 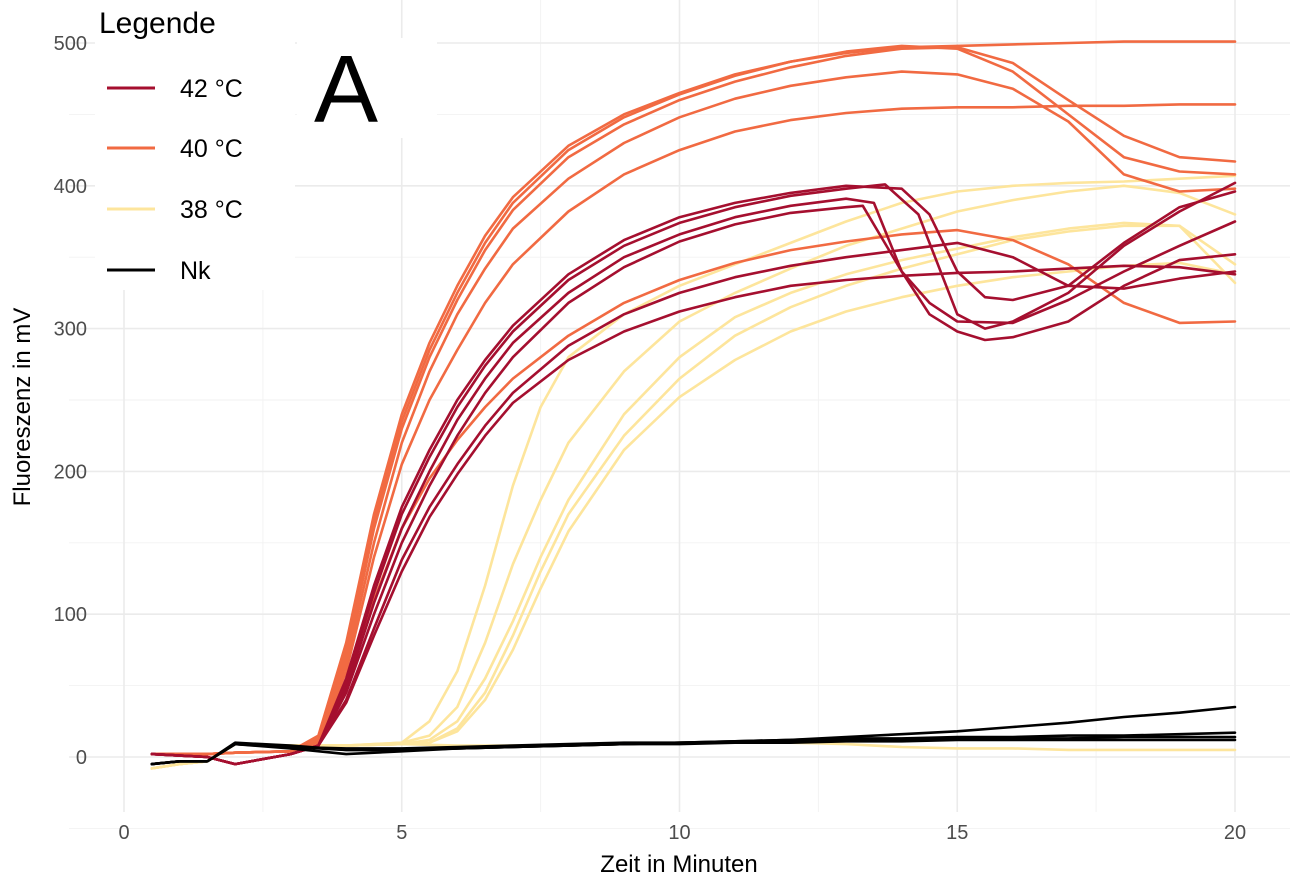 What do you see at coordinates (346, 89) in the screenshot?
I see `panel-tag: A` at bounding box center [346, 89].